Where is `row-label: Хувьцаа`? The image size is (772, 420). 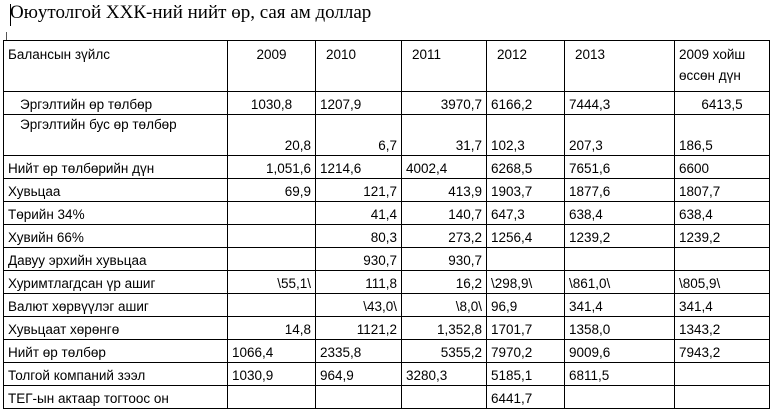 row-label: Хувьцаа is located at coordinates (115, 190).